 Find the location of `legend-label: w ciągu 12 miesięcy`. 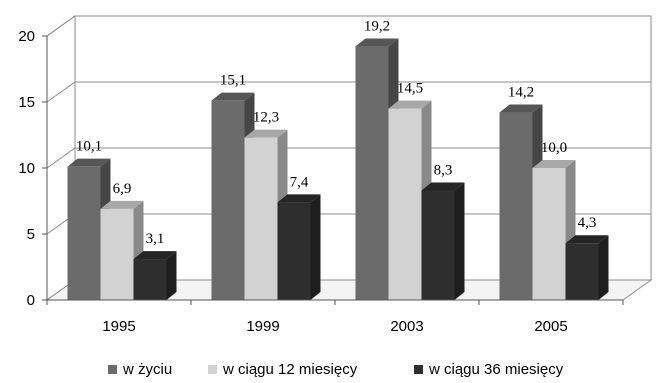

legend-label: w ciągu 12 miesięcy is located at coordinates (290, 369).